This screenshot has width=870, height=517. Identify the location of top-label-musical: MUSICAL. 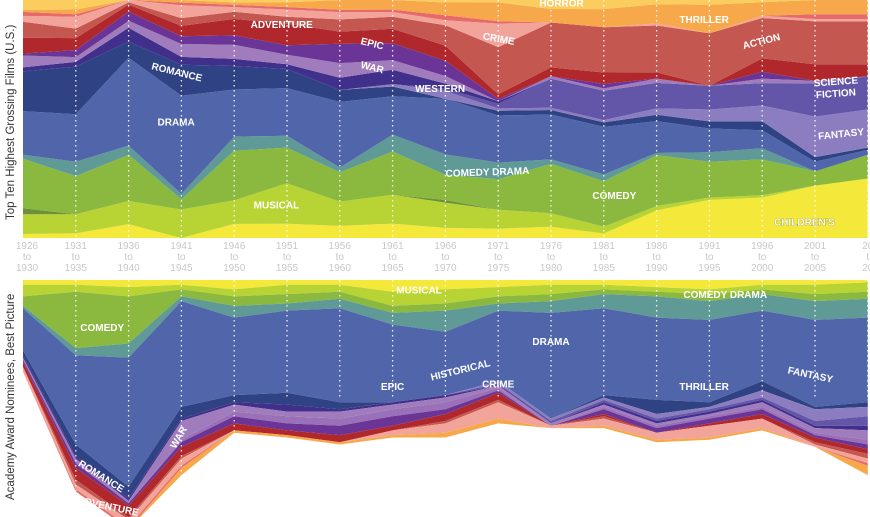
(277, 206).